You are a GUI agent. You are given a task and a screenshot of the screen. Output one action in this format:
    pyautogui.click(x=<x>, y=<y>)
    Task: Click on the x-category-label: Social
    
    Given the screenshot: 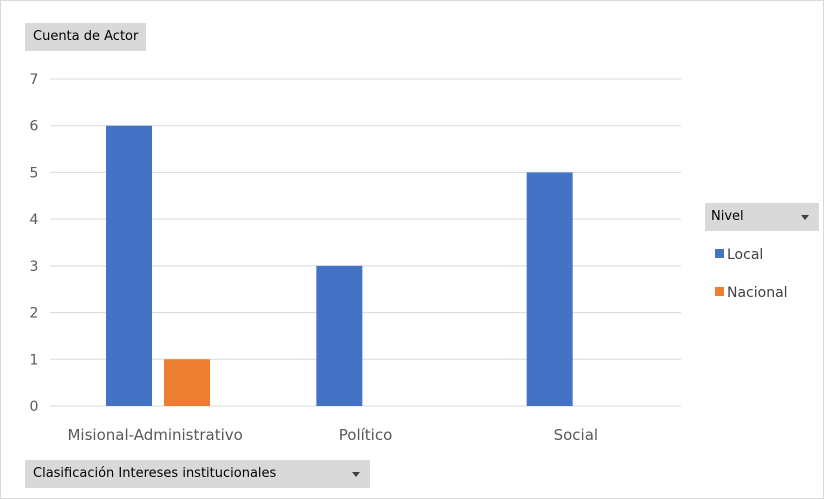 What is the action you would take?
    pyautogui.click(x=576, y=435)
    